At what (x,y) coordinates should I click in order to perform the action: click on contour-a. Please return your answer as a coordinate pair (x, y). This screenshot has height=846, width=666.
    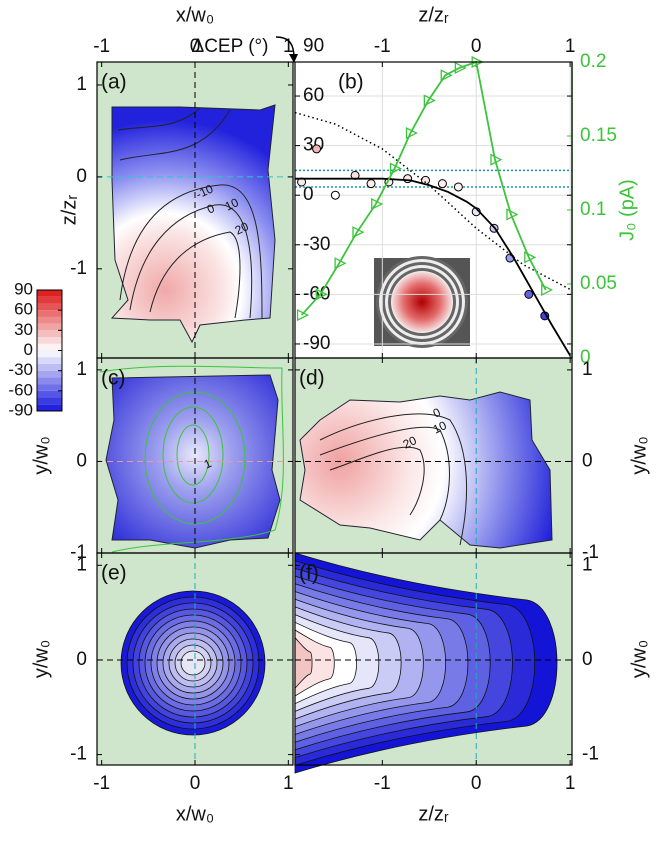
    Looking at the image, I should click on (193, 224).